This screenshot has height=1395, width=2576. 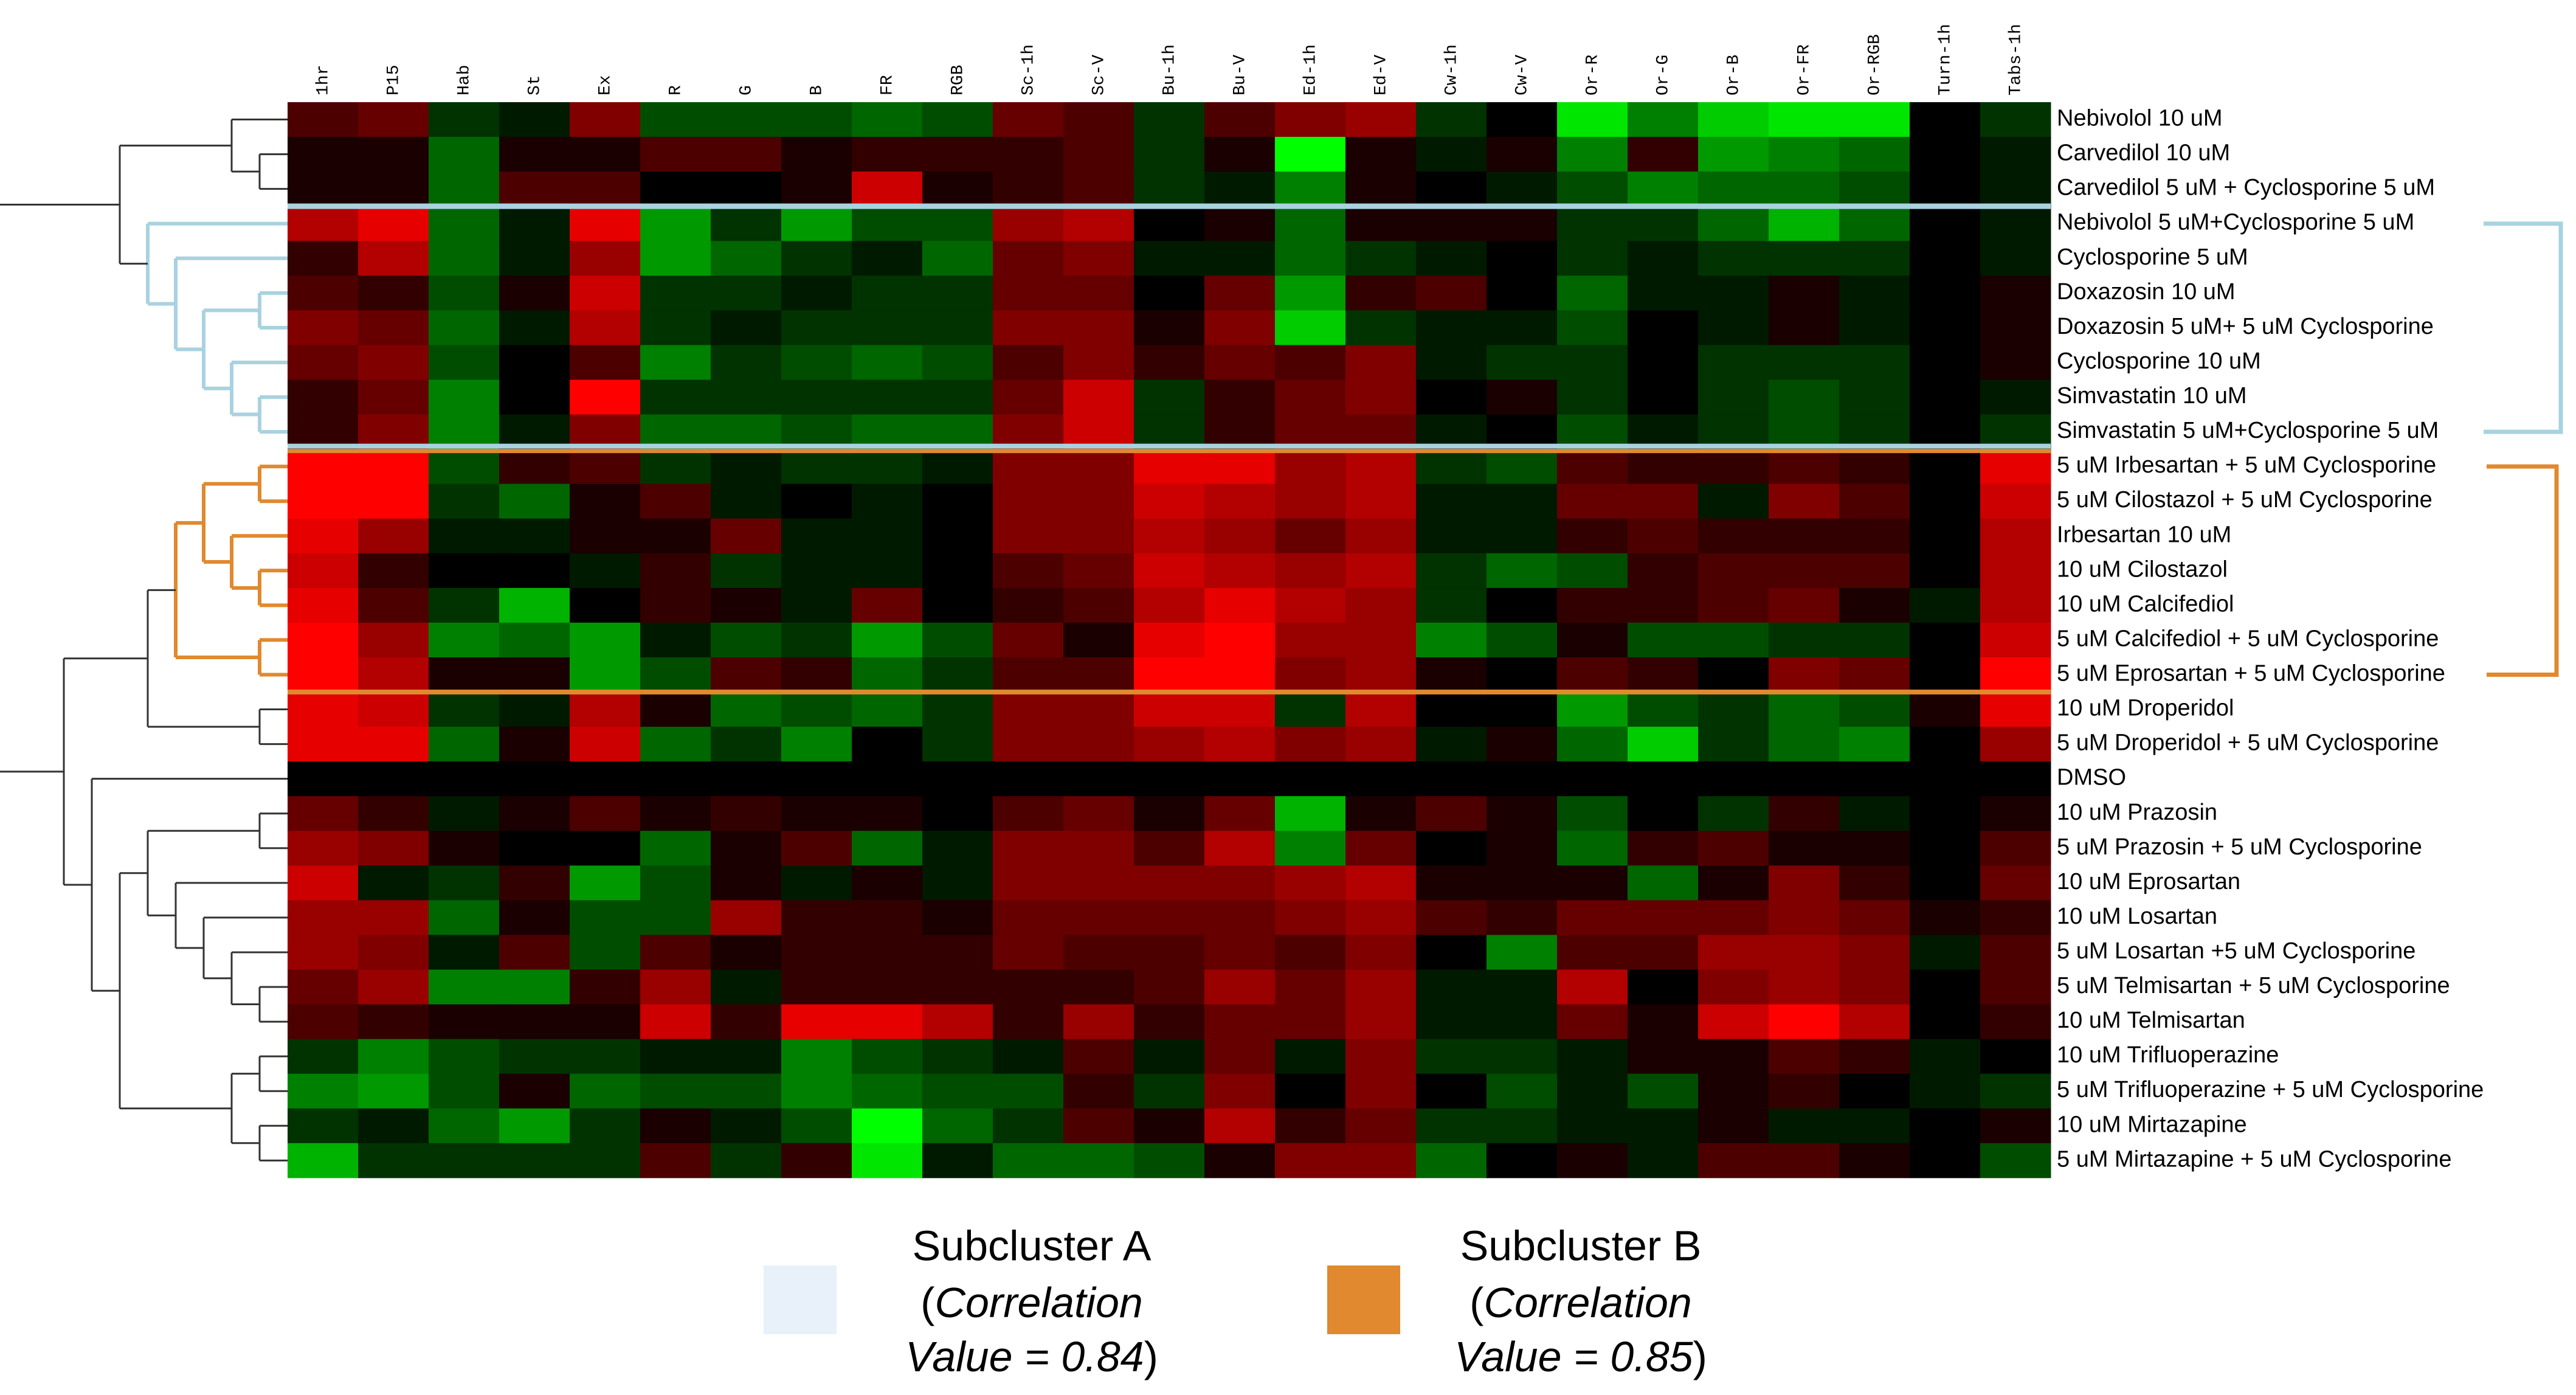 I want to click on row-label: Cyclosporine 10 uM, so click(x=2159, y=361).